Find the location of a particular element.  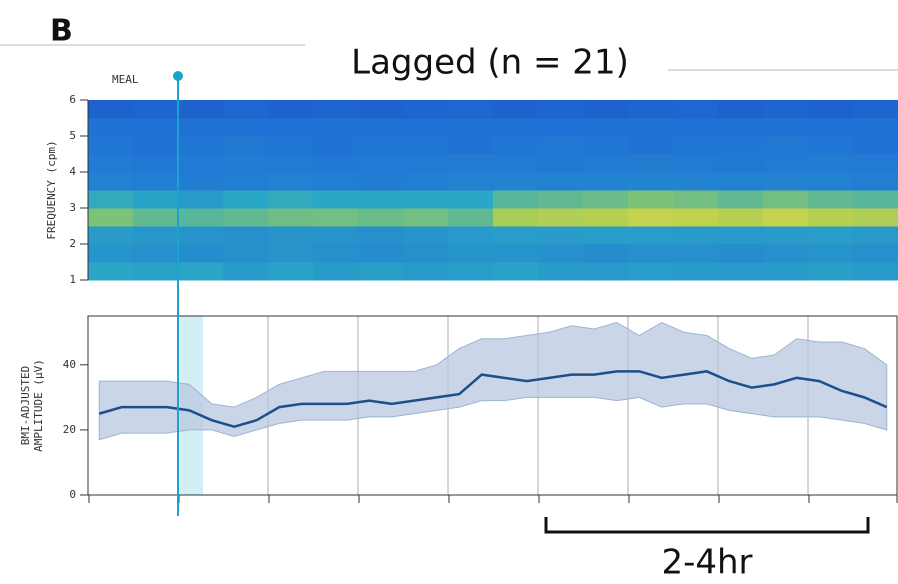

y-tick-label: 20 is located at coordinates (69, 429).